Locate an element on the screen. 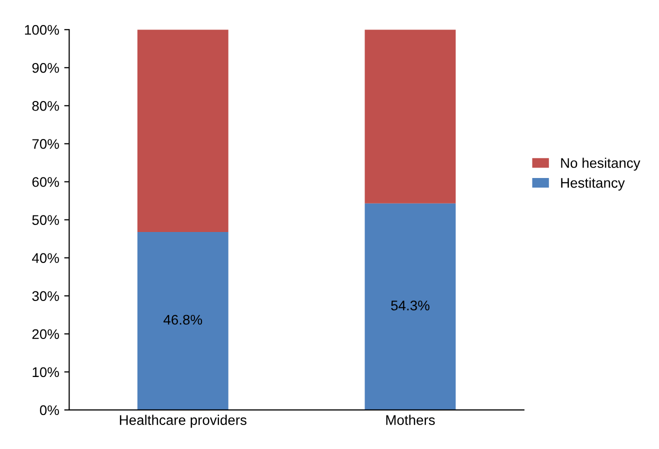 Image resolution: width=659 pixels, height=449 pixels. data-label: 54.3% is located at coordinates (410, 305).